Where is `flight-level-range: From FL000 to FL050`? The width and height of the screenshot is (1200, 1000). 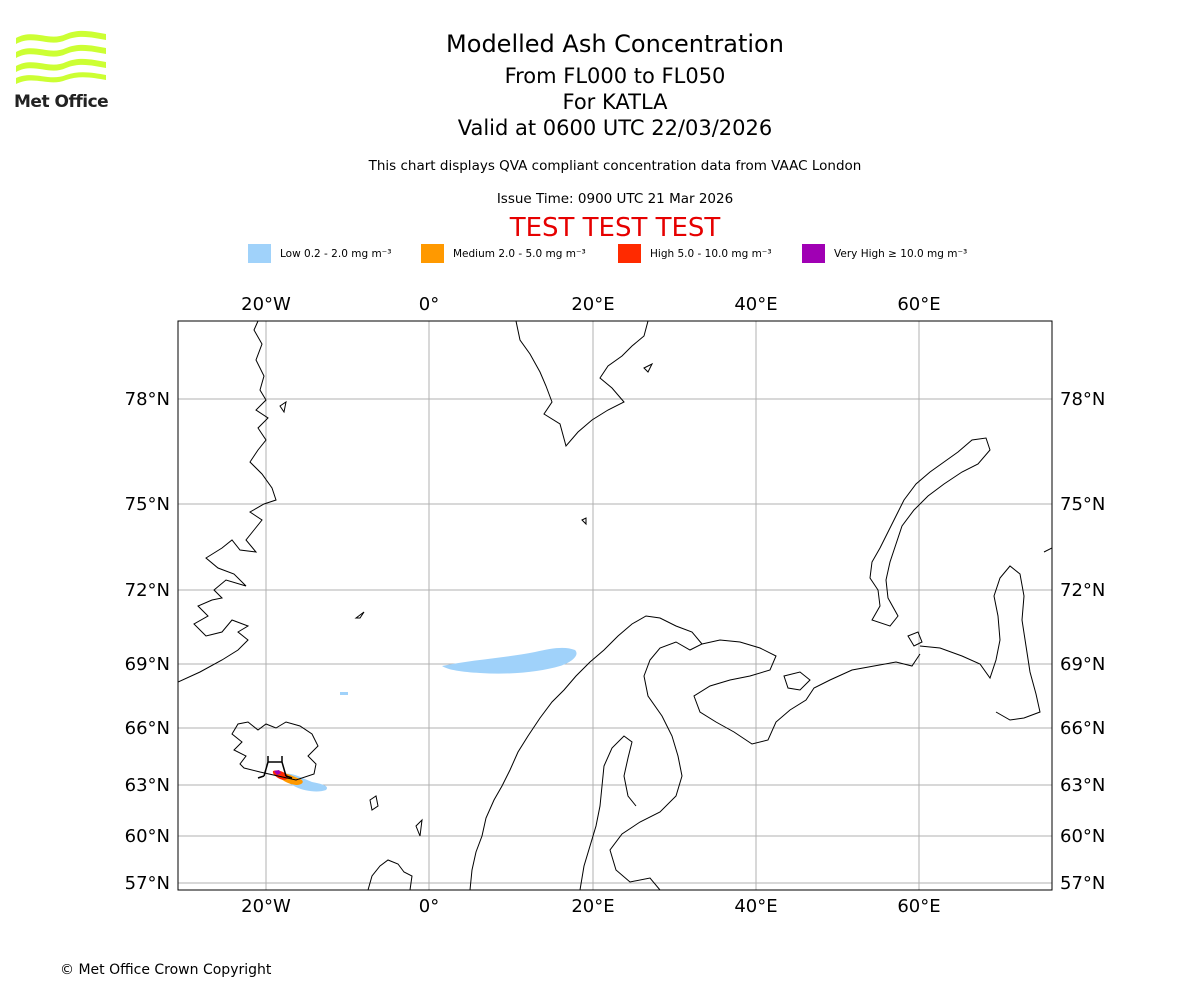
flight-level-range: From FL000 to FL050 is located at coordinates (615, 76).